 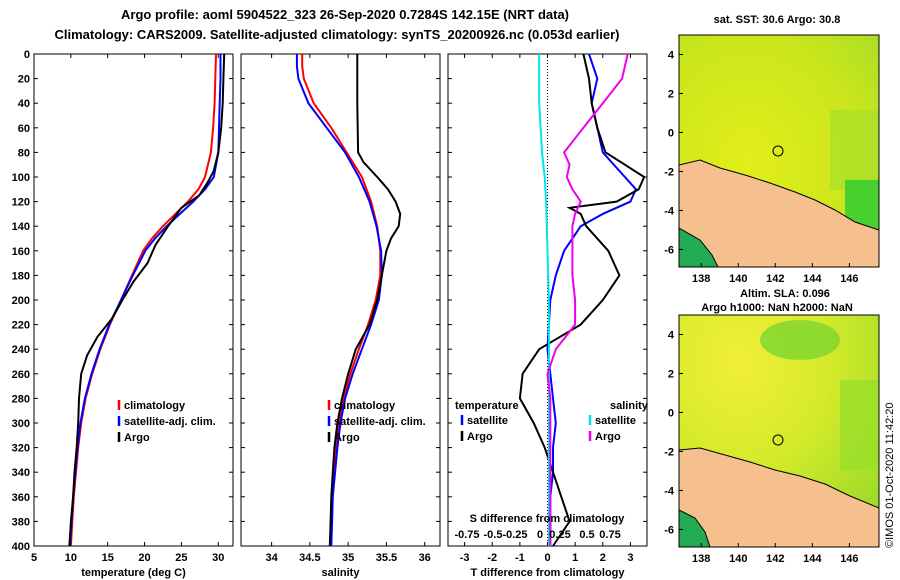 What do you see at coordinates (465, 558) in the screenshot?
I see `x-tick-label: -3` at bounding box center [465, 558].